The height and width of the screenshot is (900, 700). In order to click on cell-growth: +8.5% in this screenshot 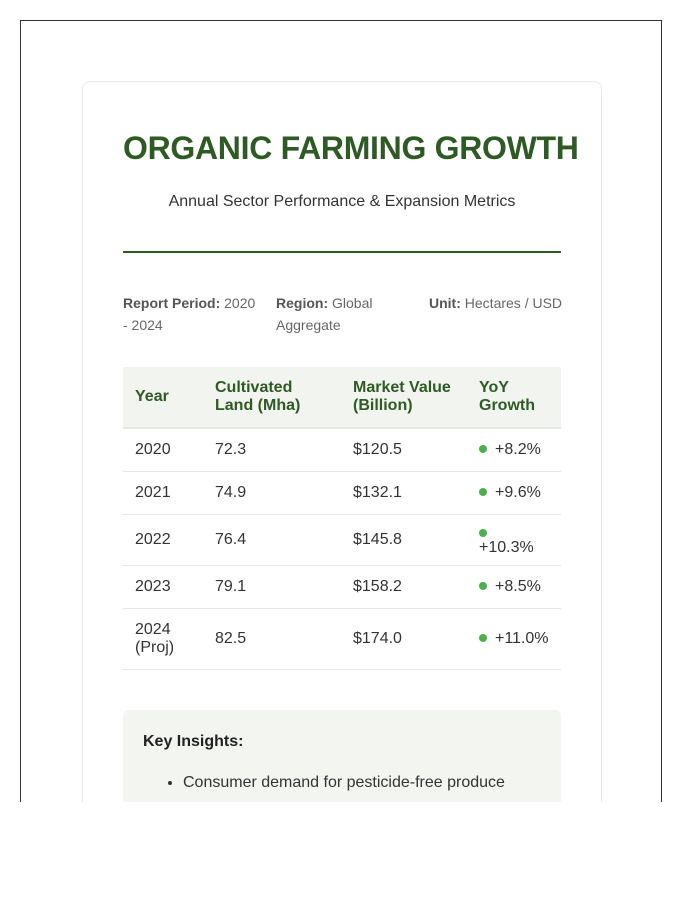, I will do `click(514, 587)`.